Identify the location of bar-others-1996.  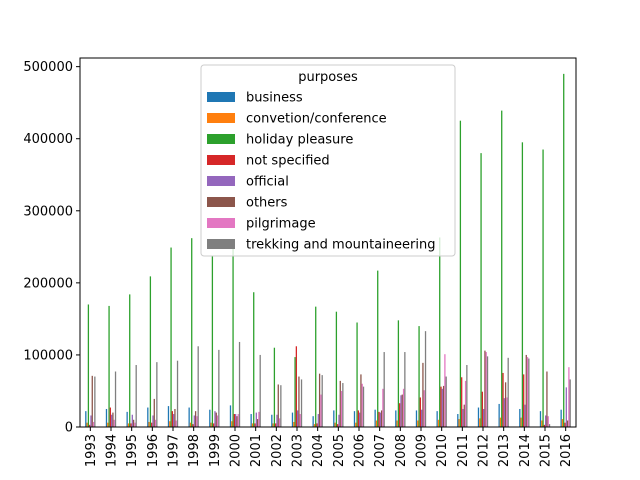
(154, 412).